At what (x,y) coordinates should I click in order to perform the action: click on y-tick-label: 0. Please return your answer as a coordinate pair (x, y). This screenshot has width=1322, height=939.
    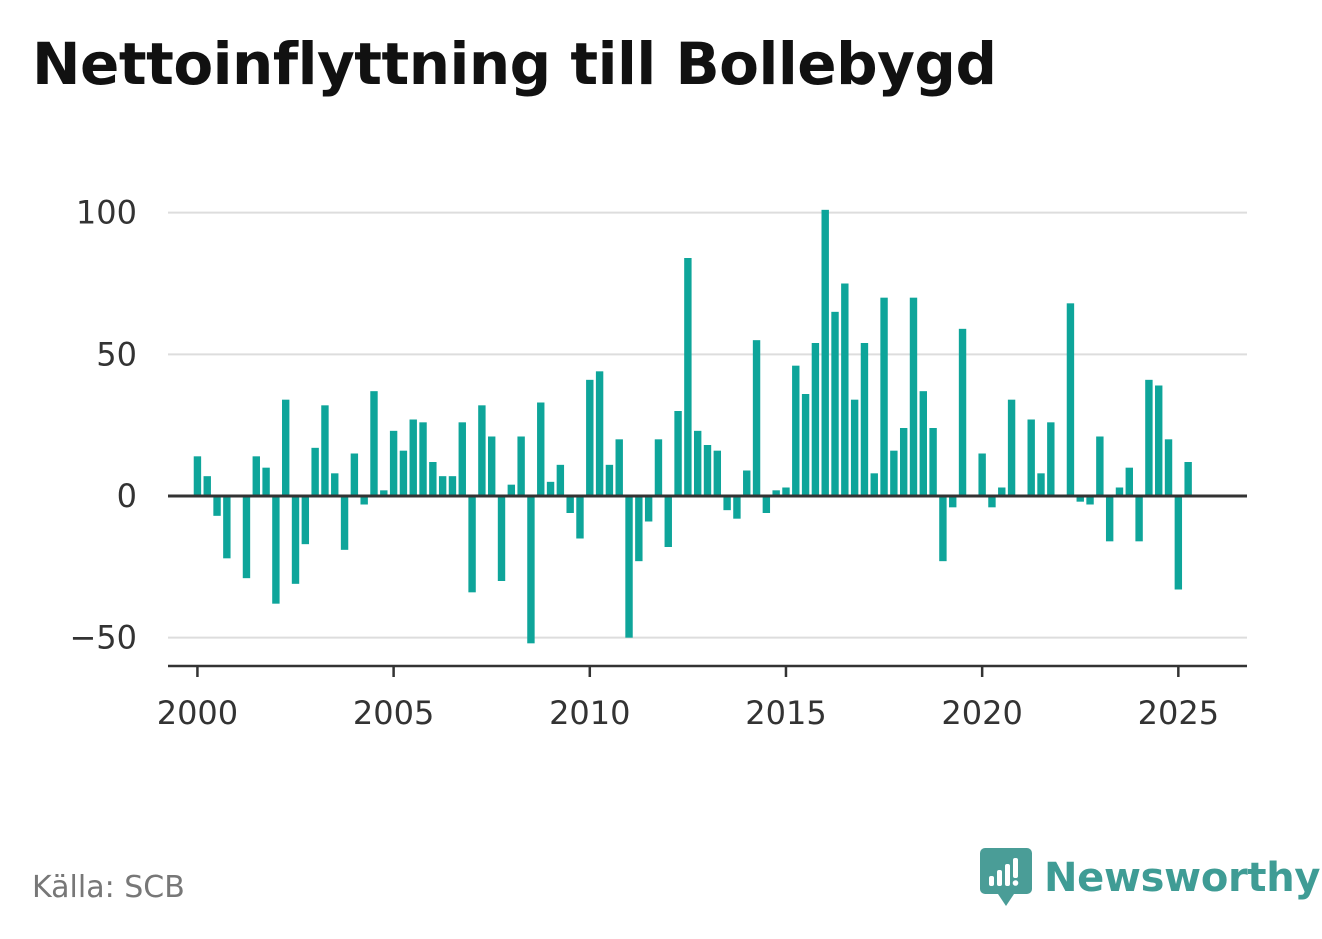
    Looking at the image, I should click on (127, 496).